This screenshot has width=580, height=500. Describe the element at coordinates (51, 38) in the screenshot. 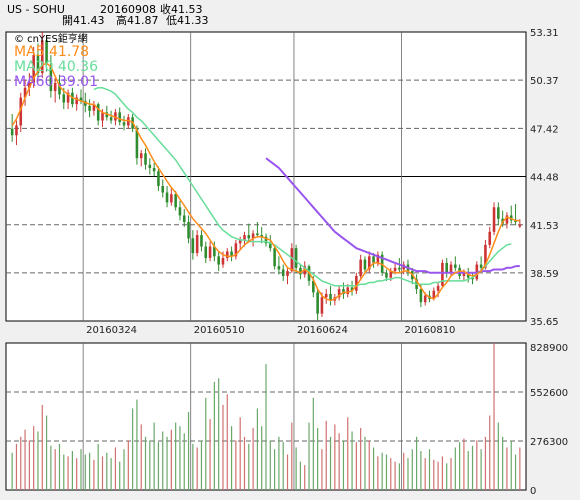

I see `copyright-text: © cnYES鉅亨網` at that location.